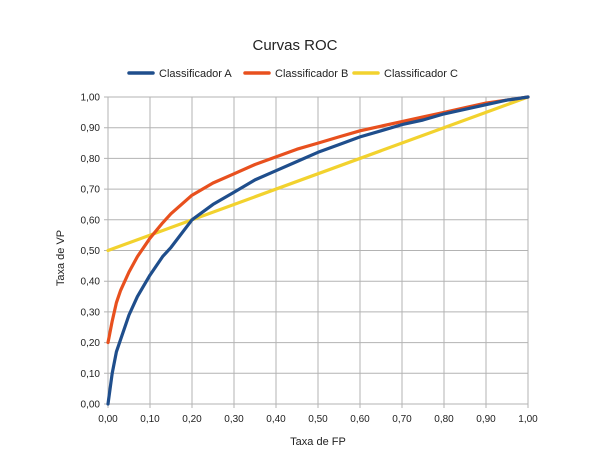  I want to click on x-tick-label: 0,10, so click(150, 419).